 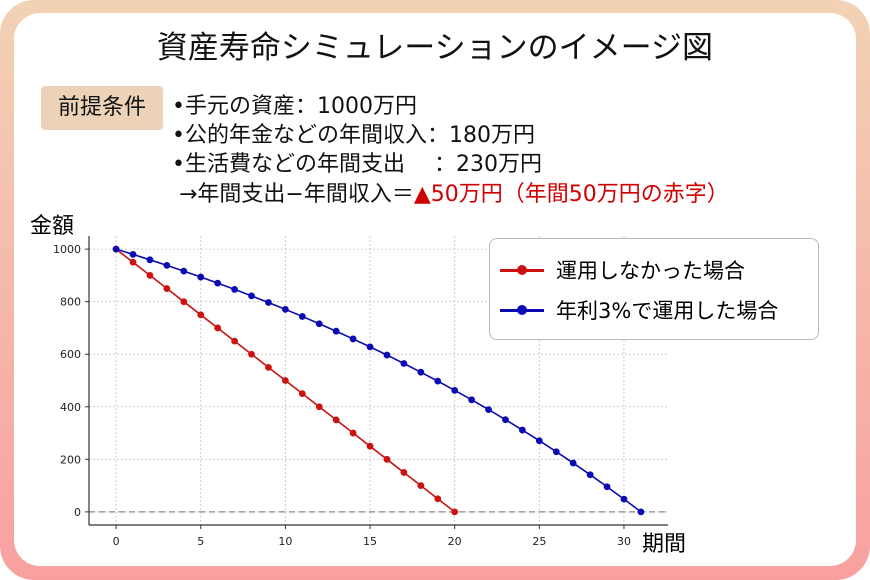 I want to click on x-tick-label: 5, so click(x=200, y=541).